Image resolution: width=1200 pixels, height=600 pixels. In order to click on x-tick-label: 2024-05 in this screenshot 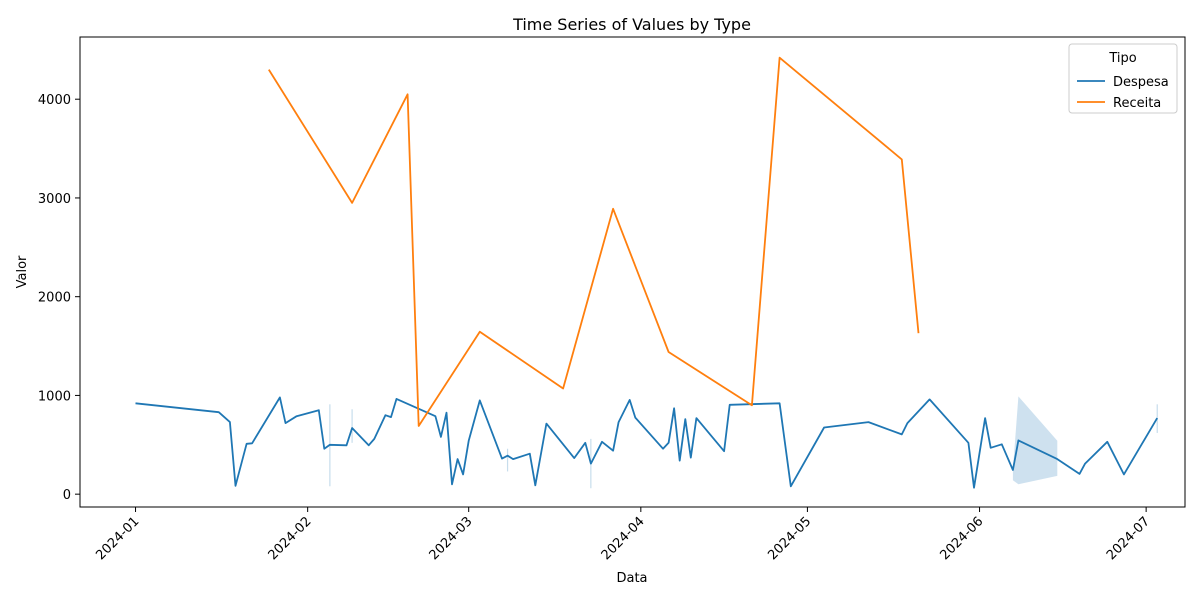, I will do `click(789, 538)`.